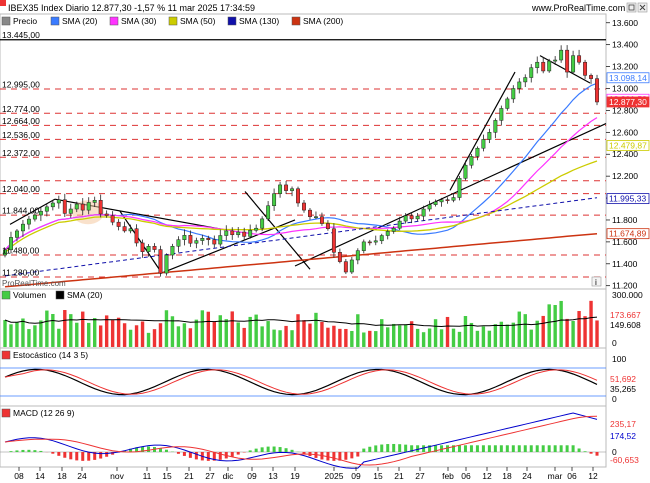  I want to click on legend-label: SMA (200), so click(323, 21).